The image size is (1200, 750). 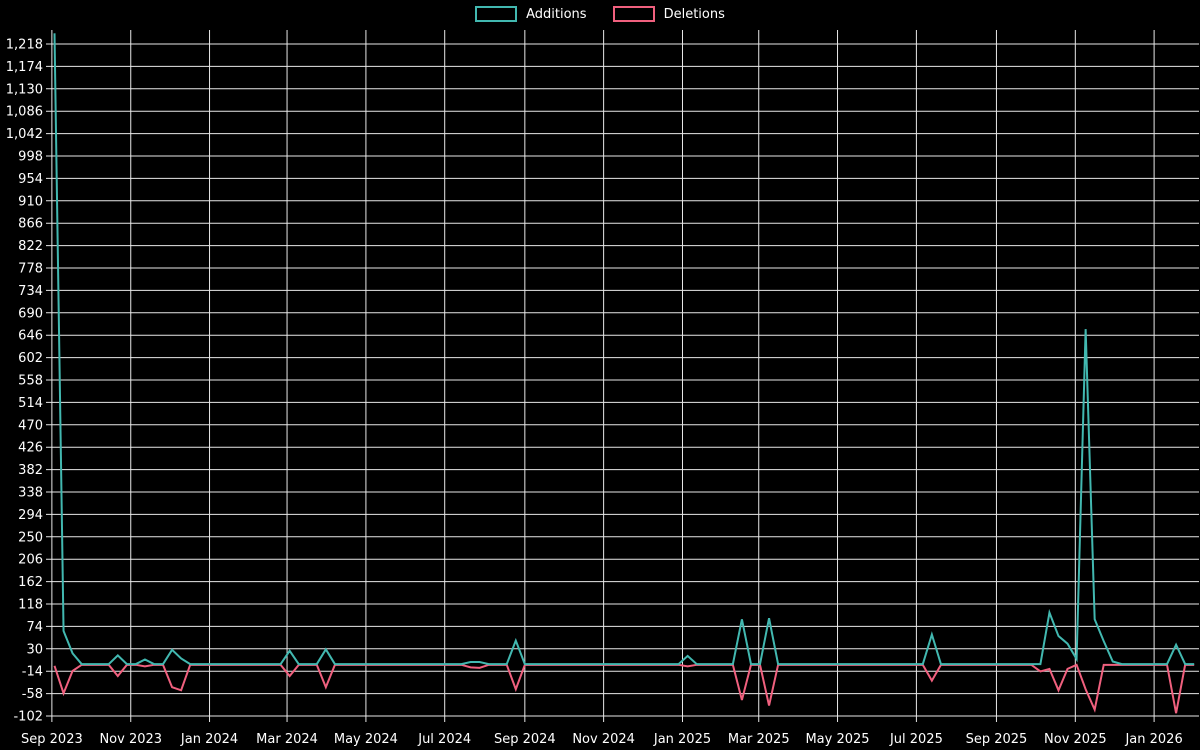 What do you see at coordinates (24, 134) in the screenshot?
I see `y-tick-label: 1,042` at bounding box center [24, 134].